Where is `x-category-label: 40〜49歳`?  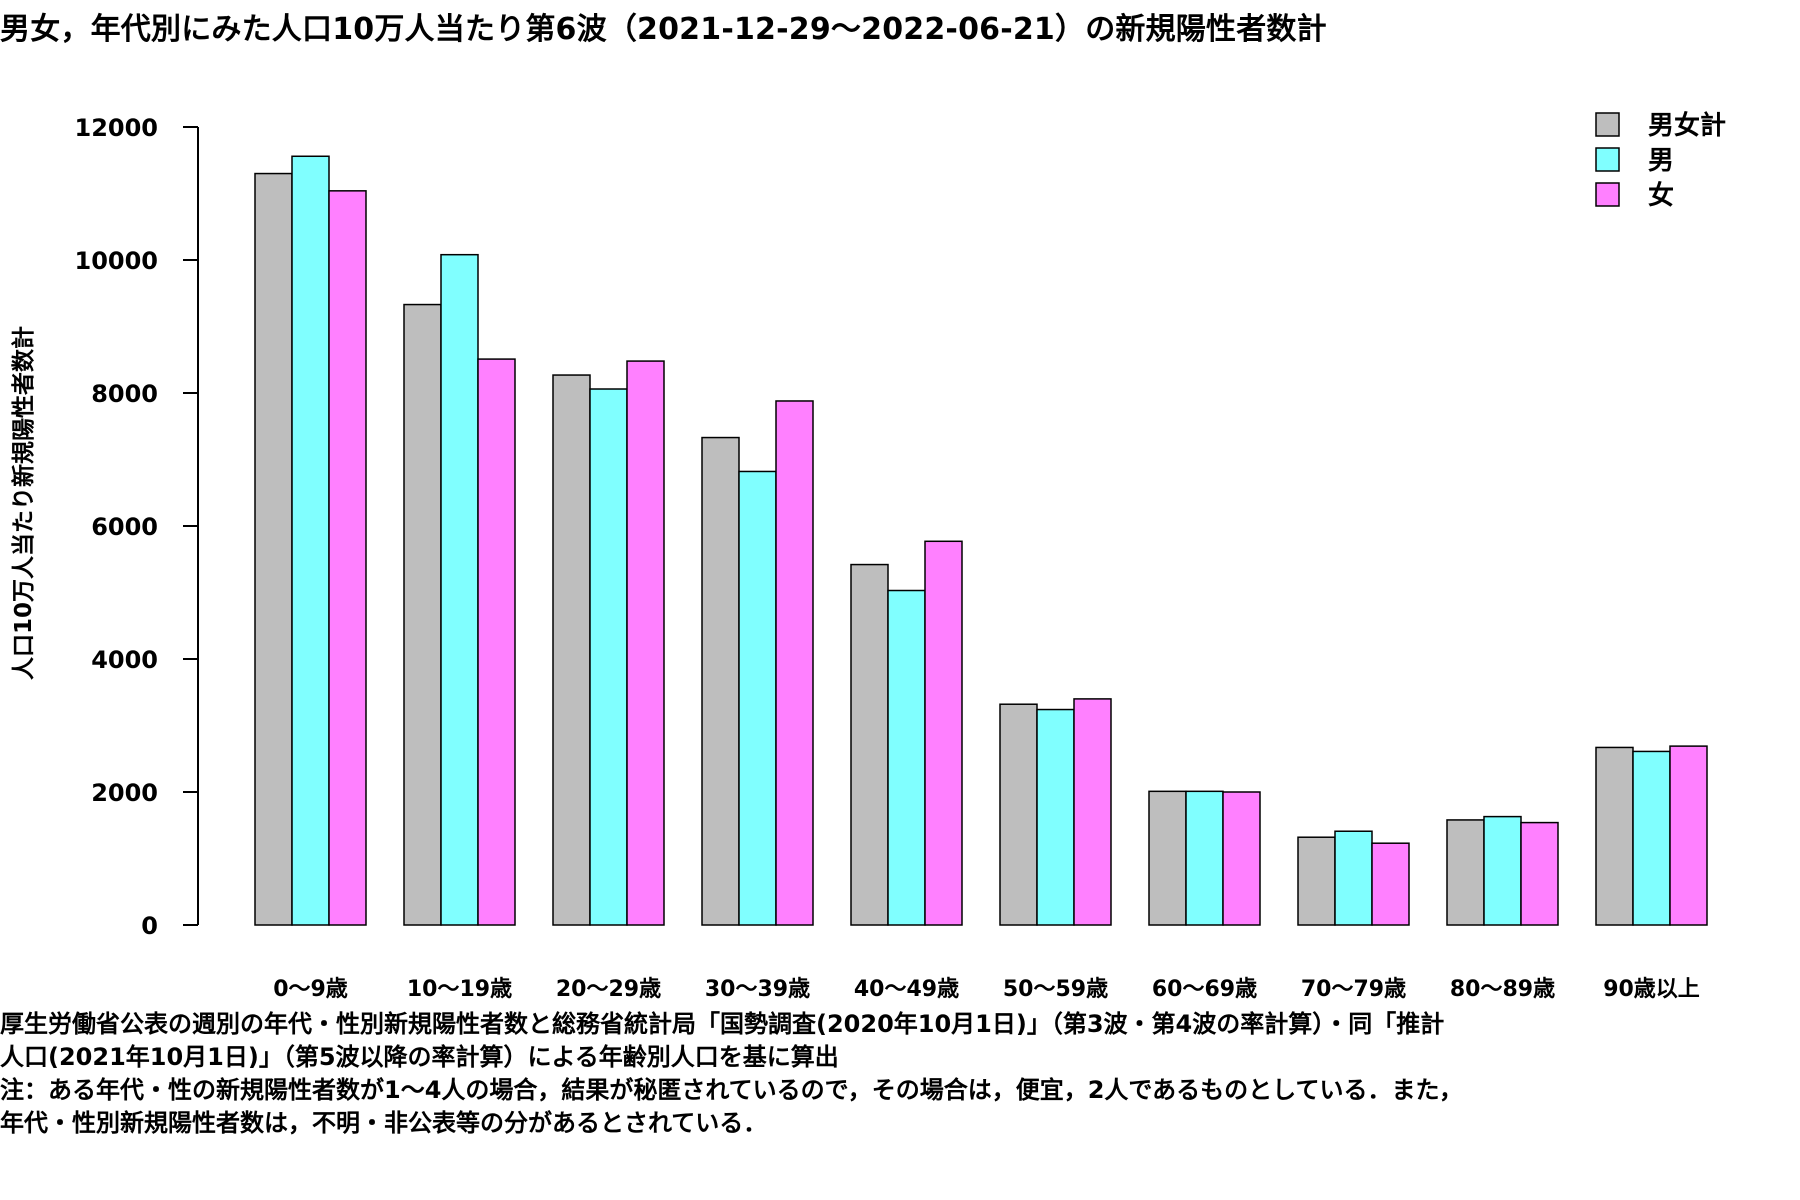 x-category-label: 40〜49歳 is located at coordinates (906, 989).